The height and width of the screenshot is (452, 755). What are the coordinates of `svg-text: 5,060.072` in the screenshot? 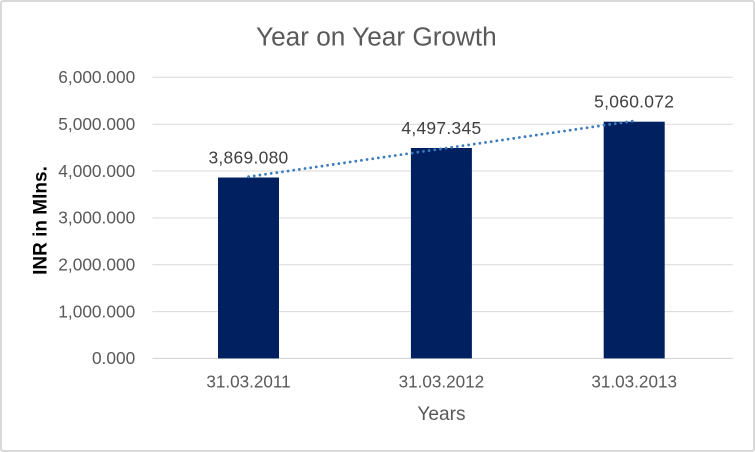 It's located at (634, 102).